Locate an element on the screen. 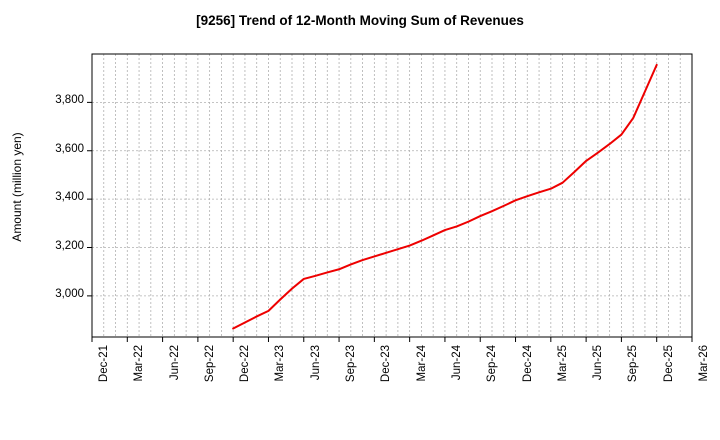 This screenshot has width=720, height=440. y-tick-label: 3,800 is located at coordinates (69, 100).